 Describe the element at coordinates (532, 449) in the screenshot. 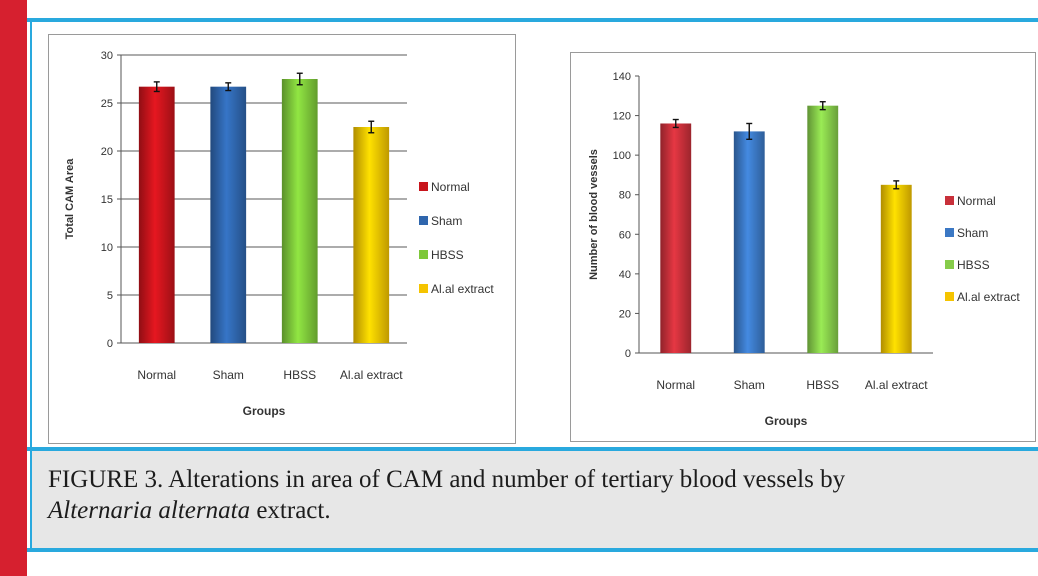

I see `caption-top-rule` at that location.